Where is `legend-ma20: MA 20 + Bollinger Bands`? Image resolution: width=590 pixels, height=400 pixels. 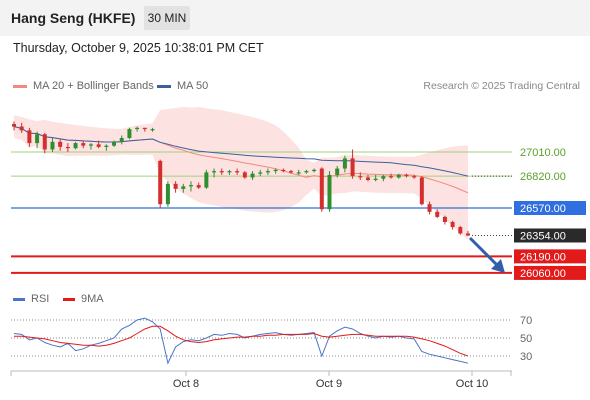 legend-ma20: MA 20 + Bollinger Bands is located at coordinates (83, 86).